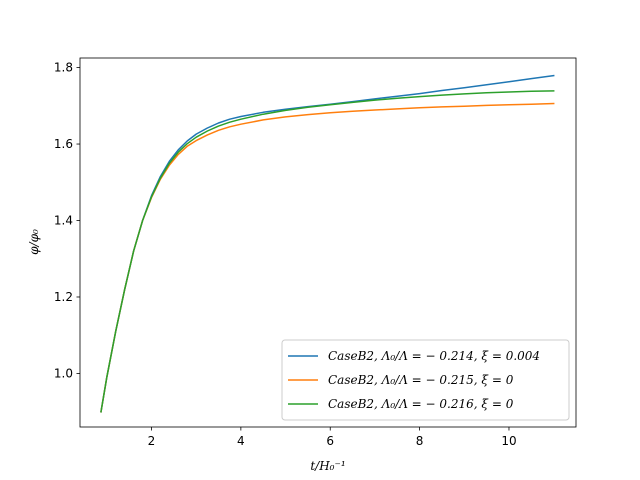 The image size is (640, 480). What do you see at coordinates (63, 144) in the screenshot?
I see `y-tick-label: 1.6` at bounding box center [63, 144].